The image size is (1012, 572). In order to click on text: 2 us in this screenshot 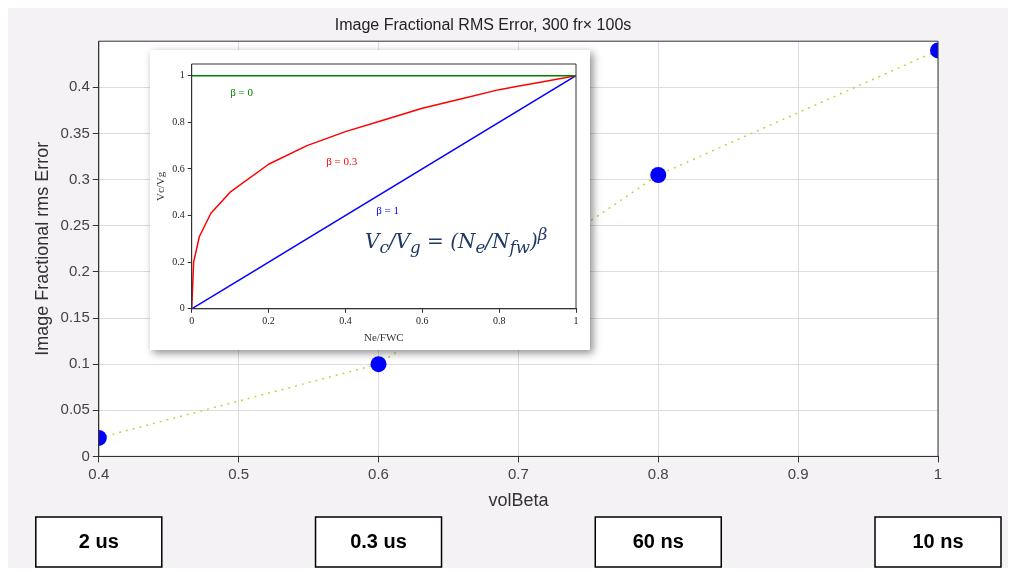, I will do `click(98, 540)`.